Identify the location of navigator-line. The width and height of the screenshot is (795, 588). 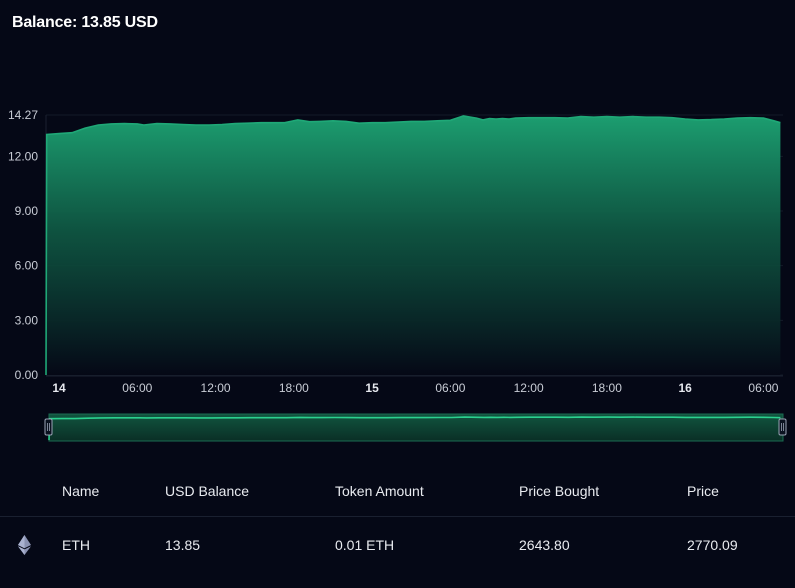
(414, 428).